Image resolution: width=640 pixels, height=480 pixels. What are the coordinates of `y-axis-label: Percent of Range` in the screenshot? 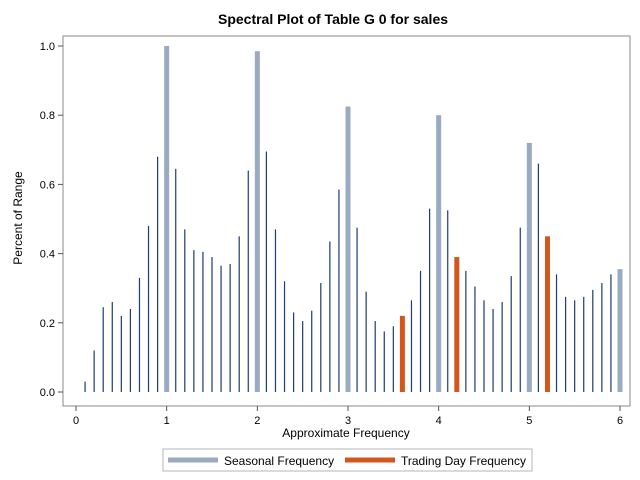 It's located at (18, 218).